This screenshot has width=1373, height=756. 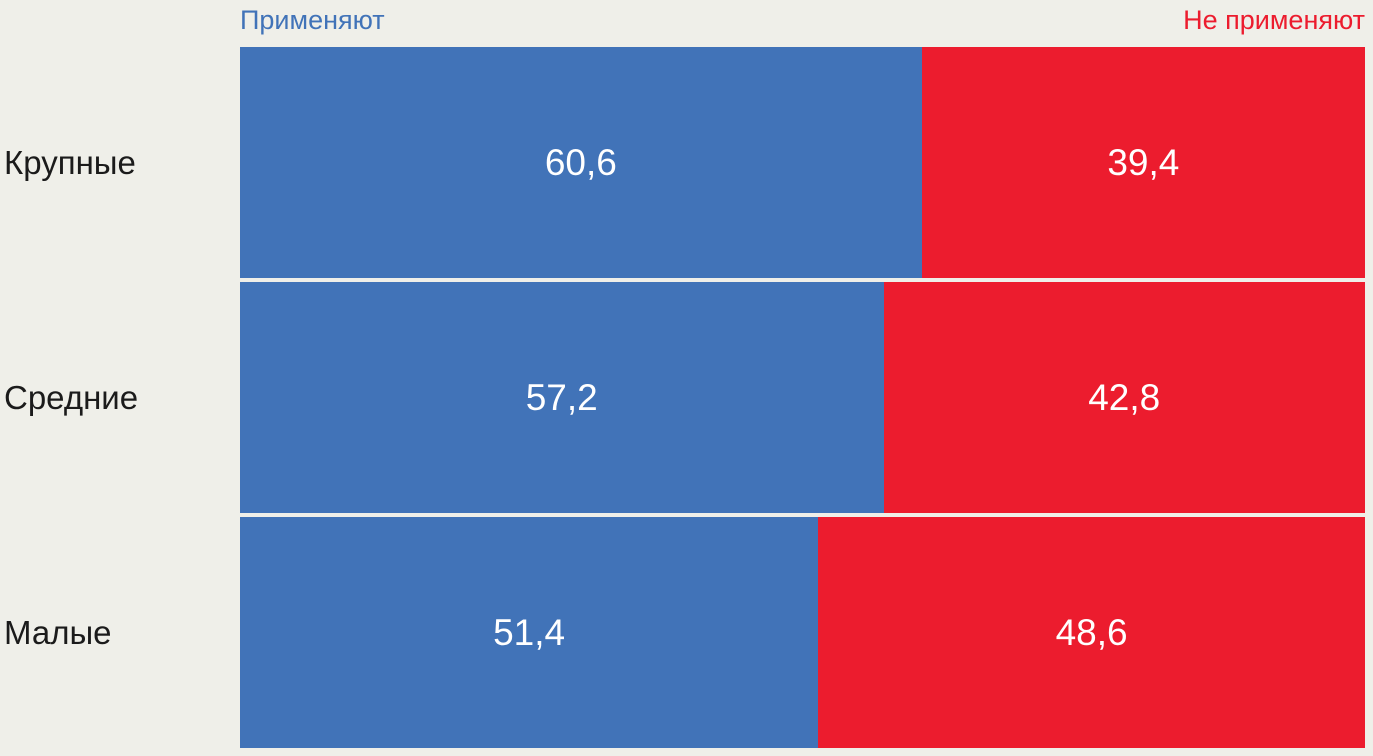 I want to click on value-label: 39,4, so click(x=1143, y=162).